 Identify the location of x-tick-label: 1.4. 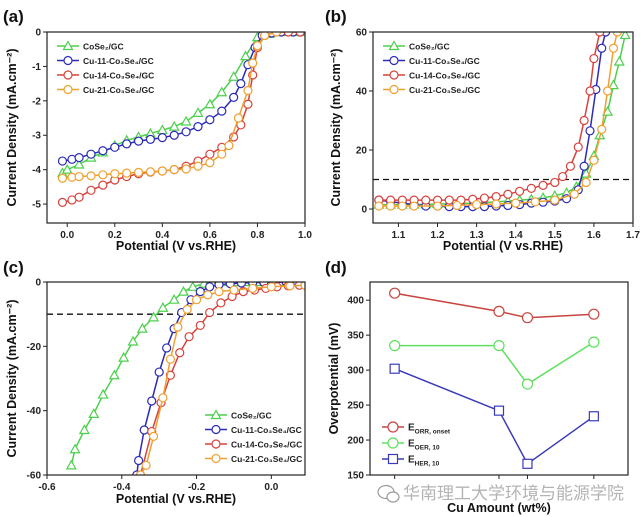
(516, 235).